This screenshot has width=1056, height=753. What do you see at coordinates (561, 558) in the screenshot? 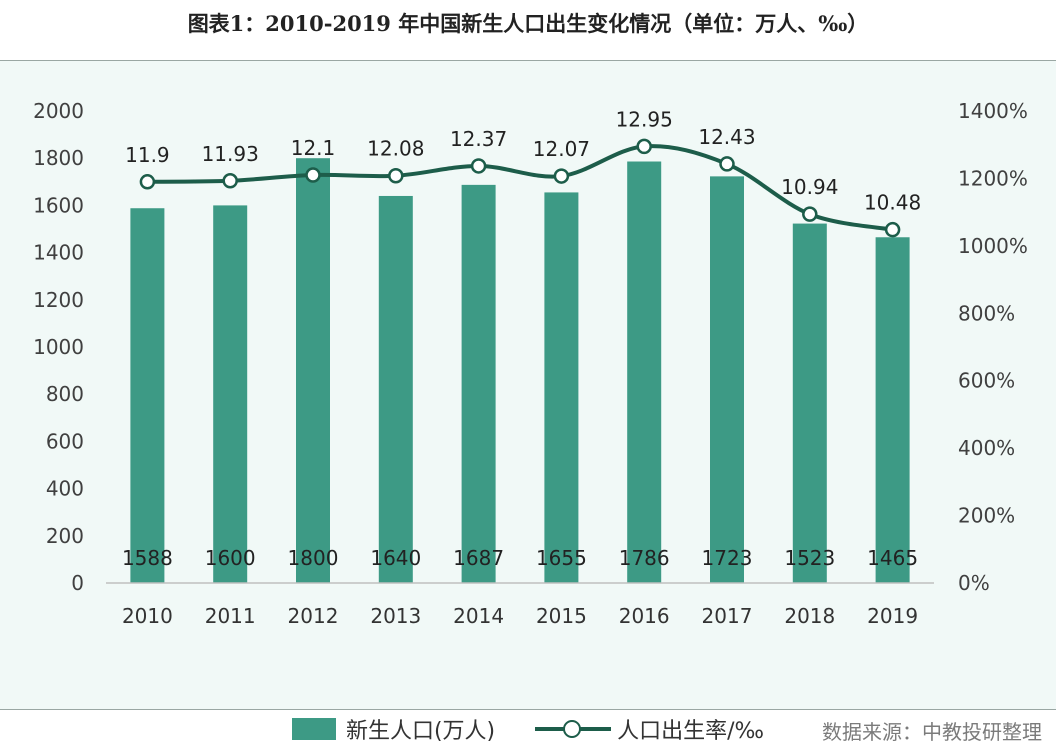
I see `bar-data-label: 1655` at bounding box center [561, 558].